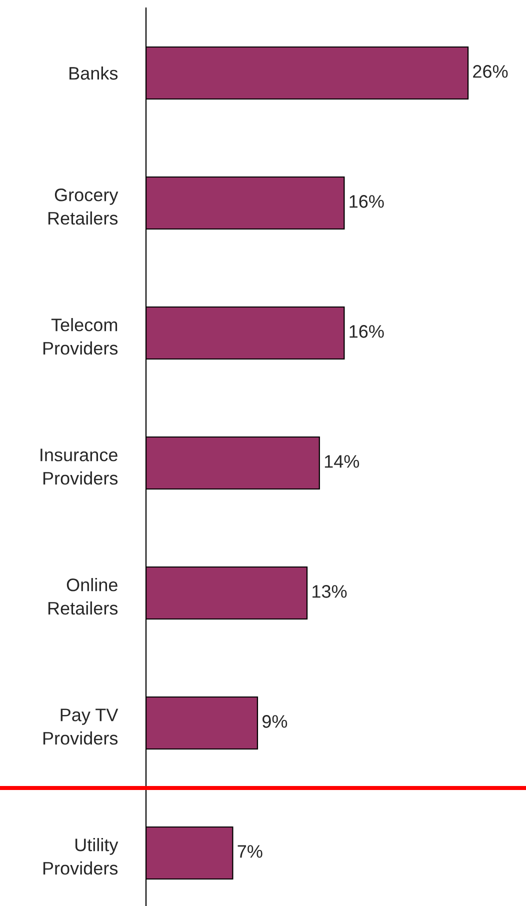 This screenshot has height=906, width=526. Describe the element at coordinates (79, 466) in the screenshot. I see `y-tick-label: Insurance Providers` at that location.